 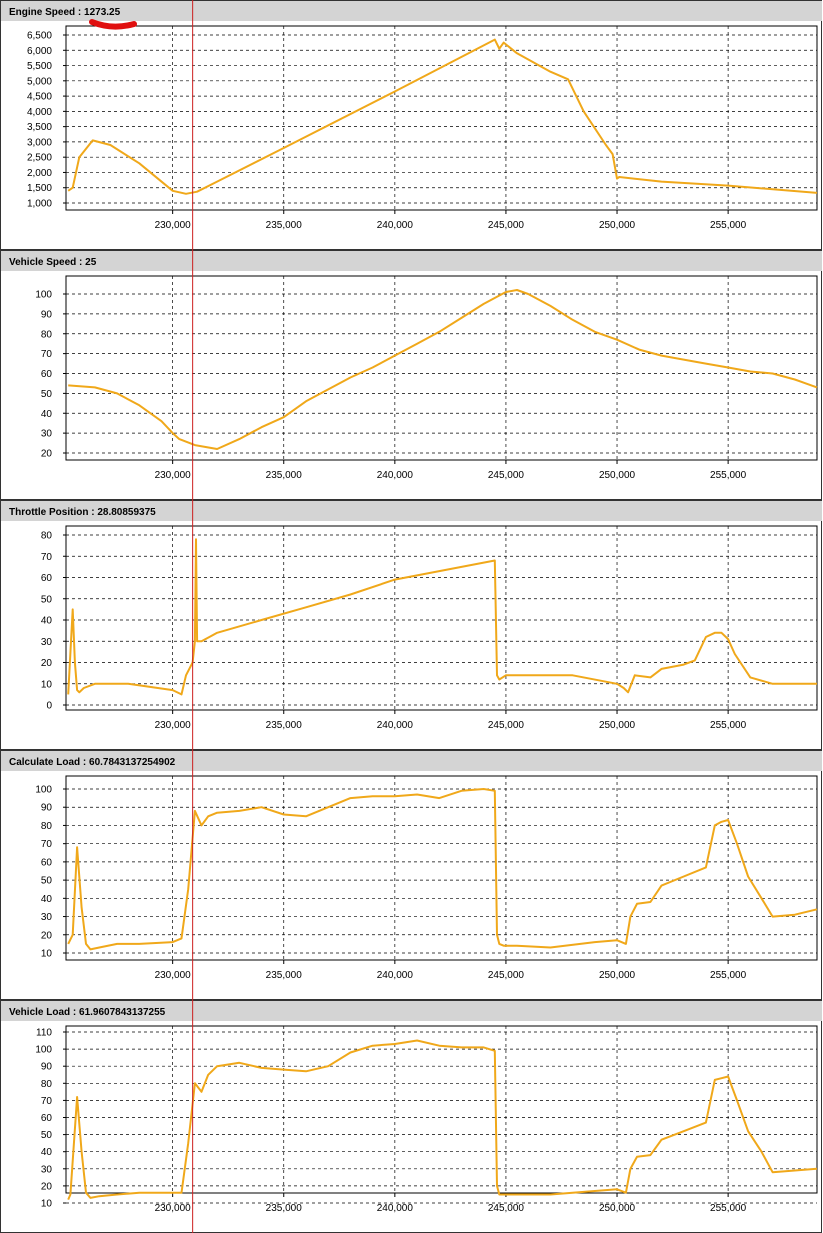 I want to click on y-tick-label: 5,000, so click(x=39, y=81).